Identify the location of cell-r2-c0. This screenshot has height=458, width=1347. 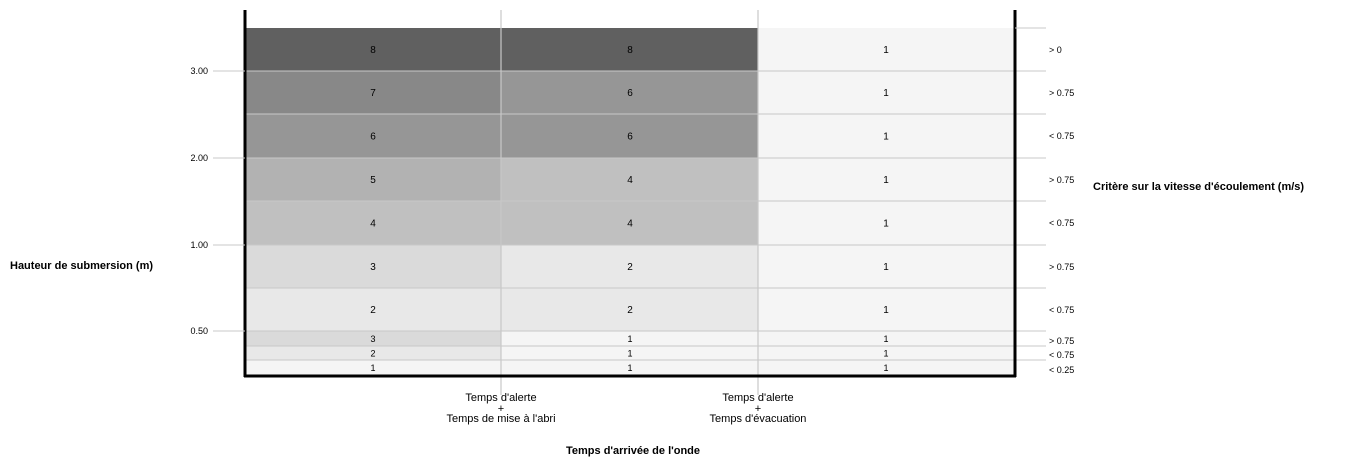
(373, 136).